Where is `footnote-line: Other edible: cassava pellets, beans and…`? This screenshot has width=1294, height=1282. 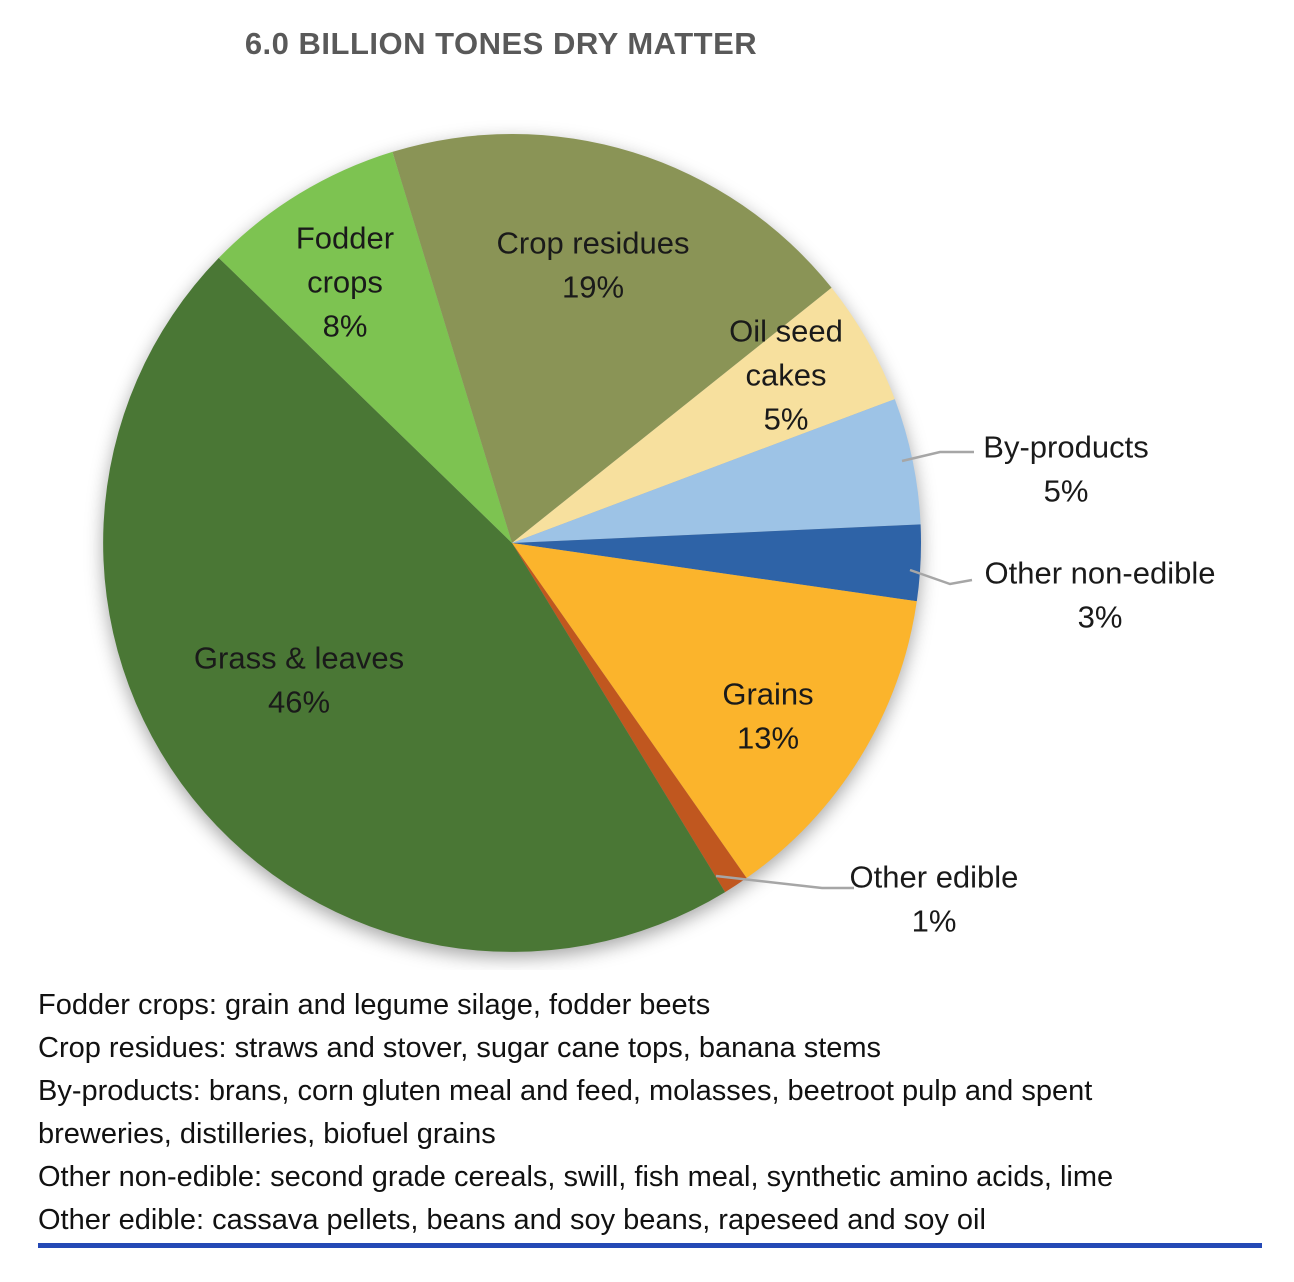 footnote-line: Other edible: cassava pellets, beans and… is located at coordinates (512, 1220).